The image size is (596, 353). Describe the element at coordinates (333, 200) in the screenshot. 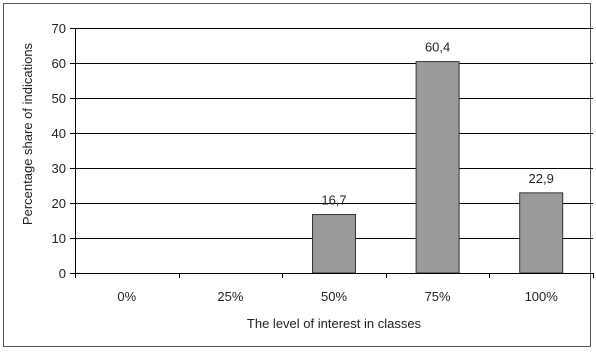

I see `data-label: 16,7` at that location.